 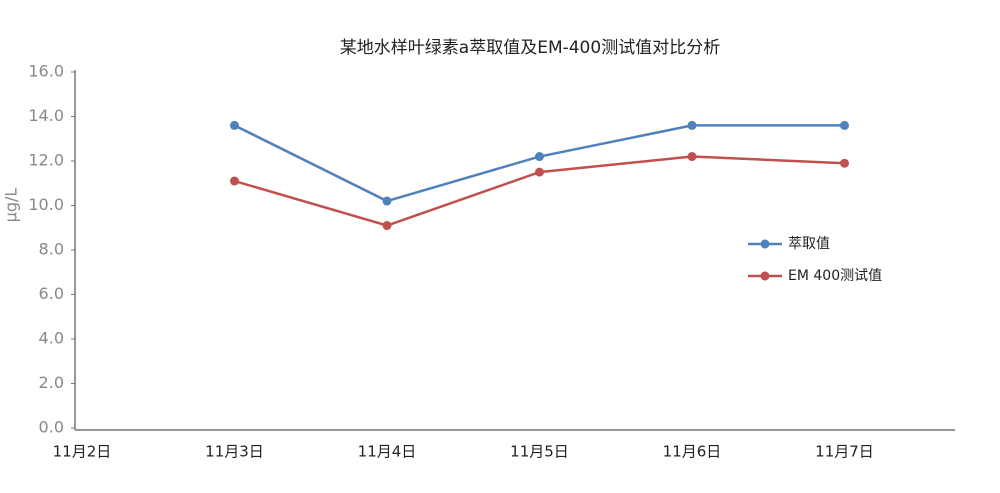 What do you see at coordinates (51, 338) in the screenshot?
I see `y-tick-label: 4.0` at bounding box center [51, 338].